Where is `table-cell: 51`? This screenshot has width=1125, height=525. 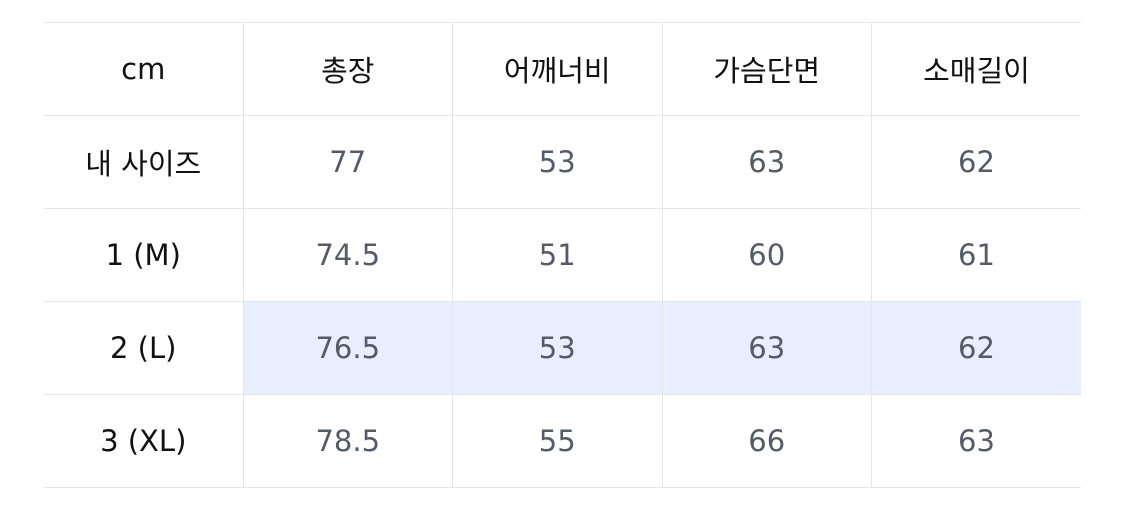
table-cell: 51 is located at coordinates (557, 255).